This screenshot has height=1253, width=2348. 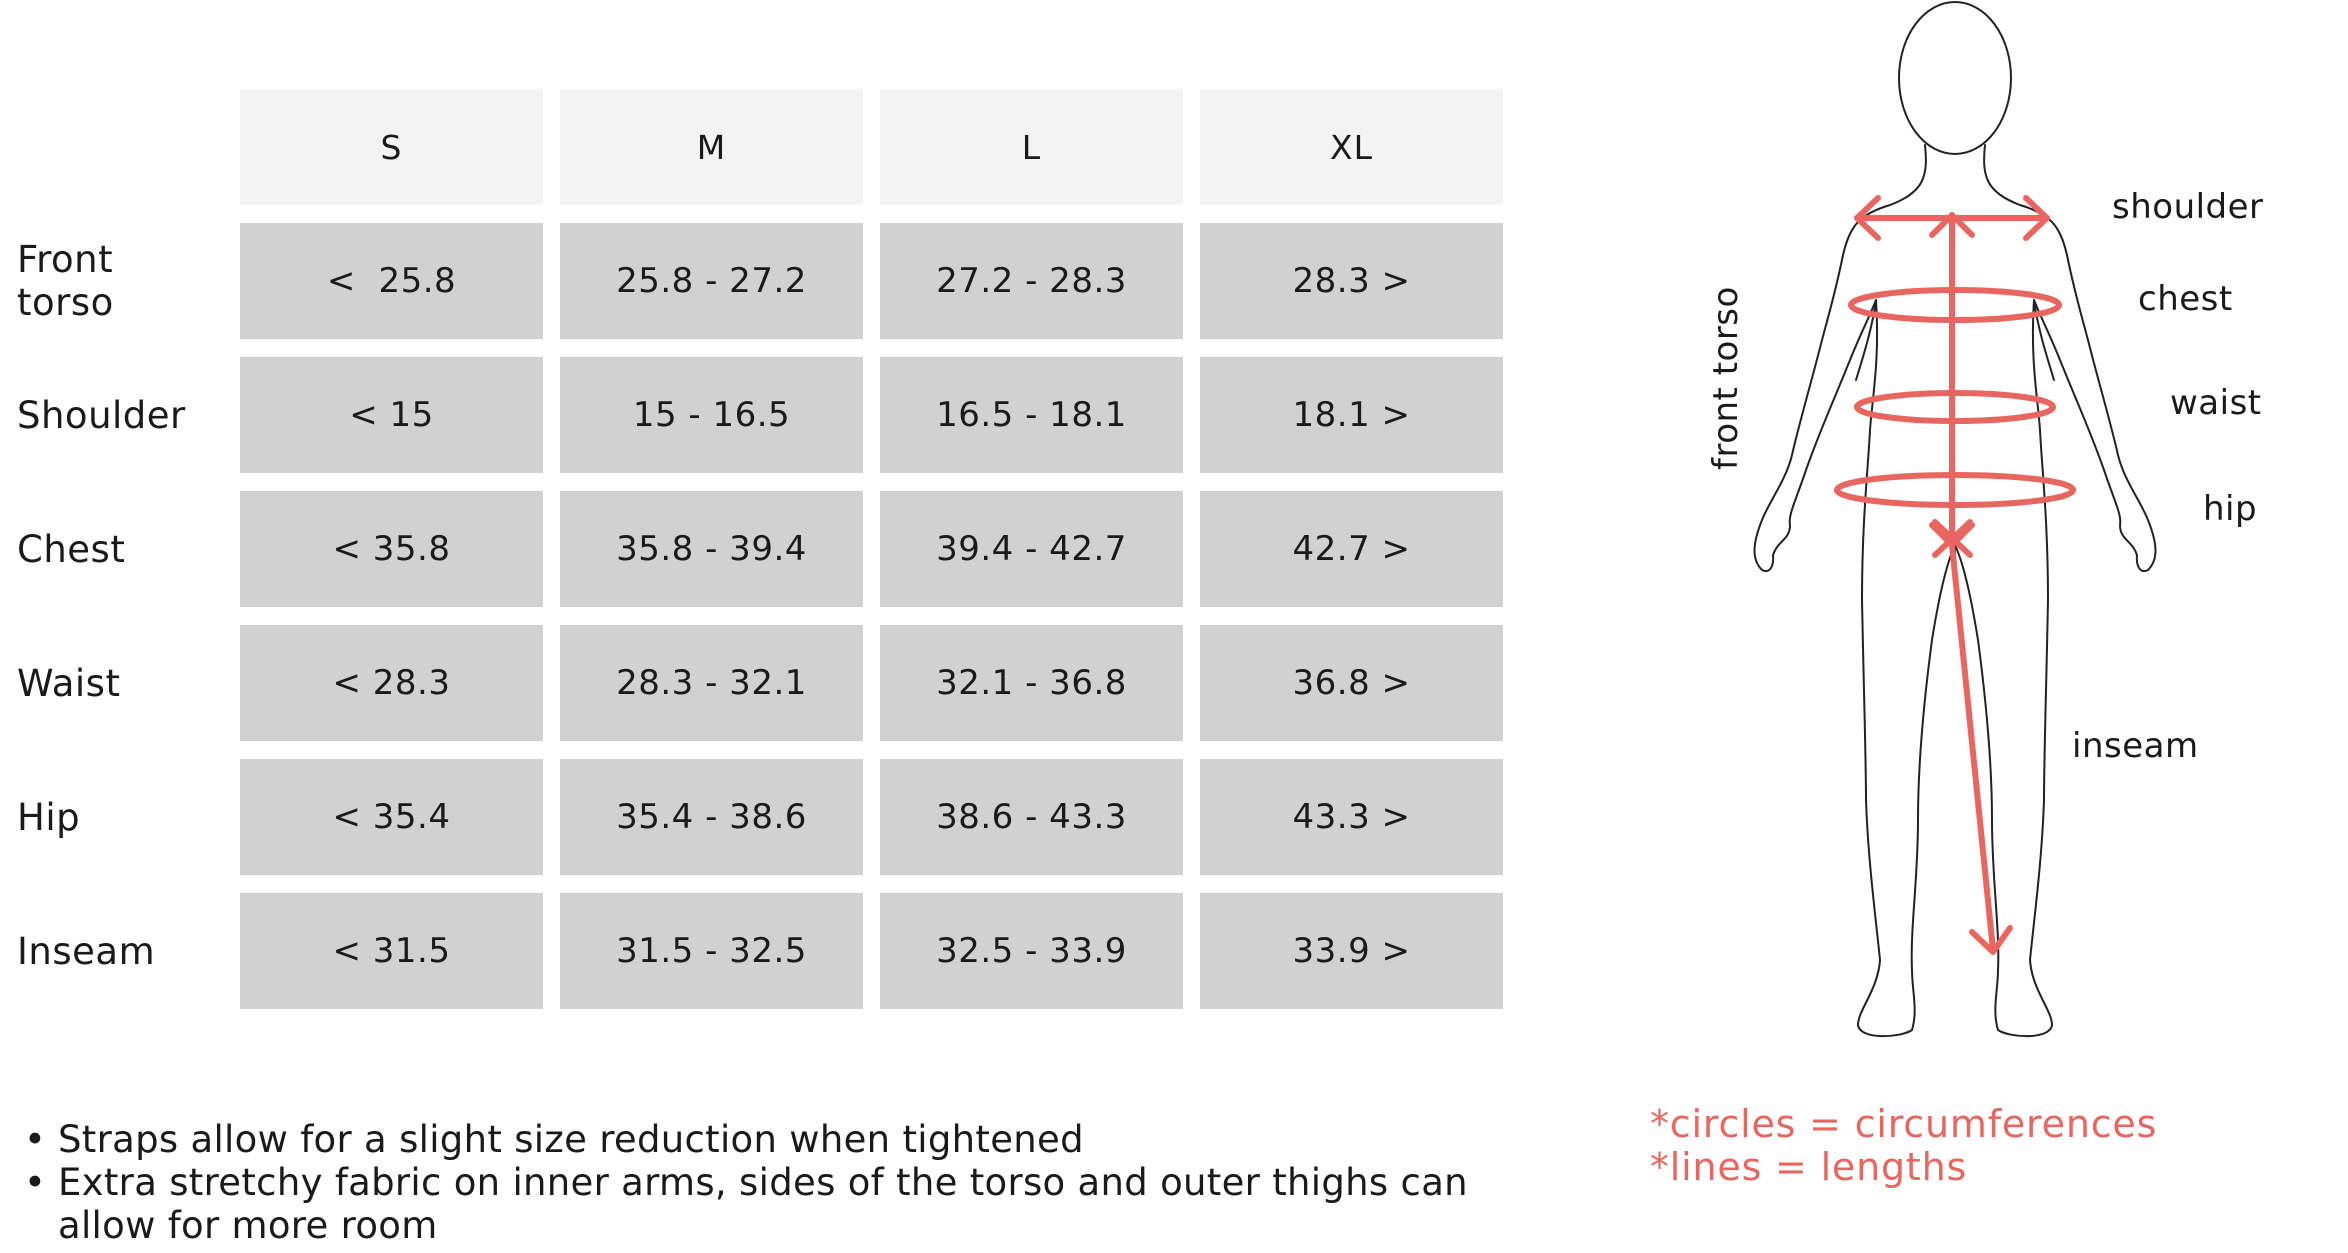 I want to click on measurement-marks, so click(x=1955, y=575).